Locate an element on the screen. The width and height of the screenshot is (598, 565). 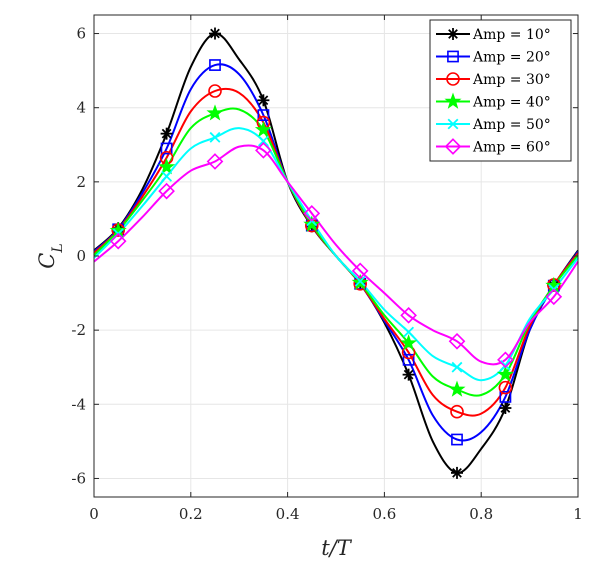
x-axis-label: t/T is located at coordinates (337, 548).